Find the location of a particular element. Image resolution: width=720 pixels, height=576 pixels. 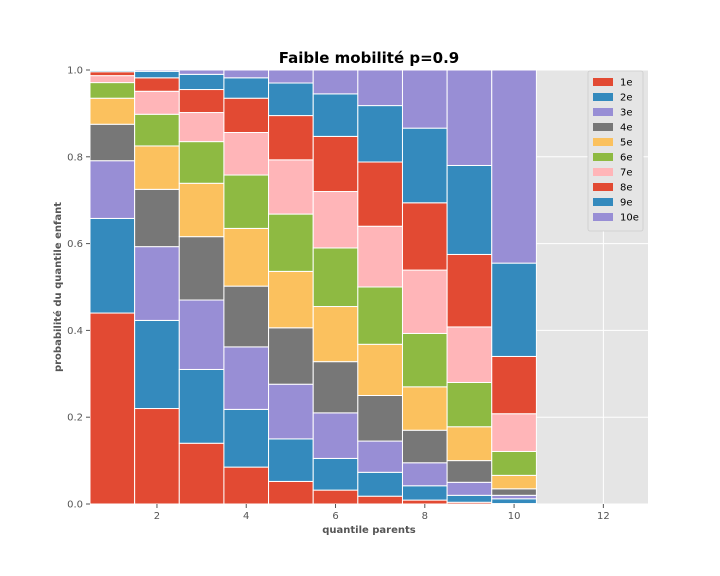

legend-swatch-1e is located at coordinates (603, 82).